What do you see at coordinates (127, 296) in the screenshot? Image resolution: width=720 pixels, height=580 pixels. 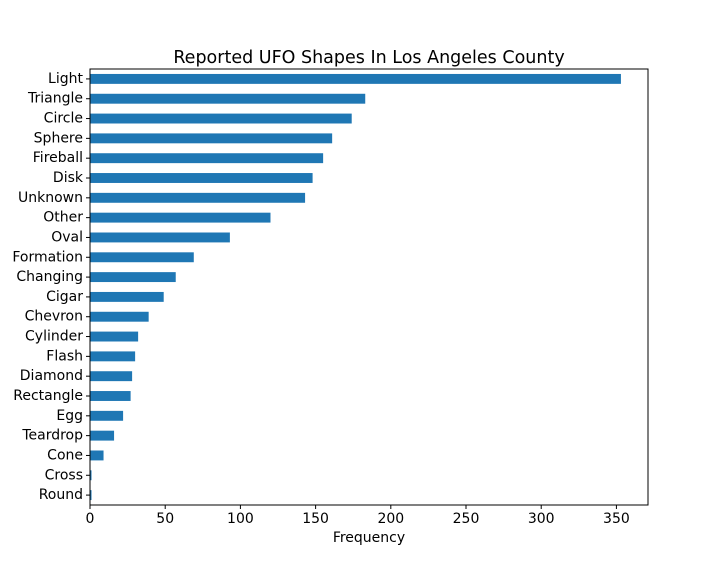 I see `bar-cigar` at bounding box center [127, 296].